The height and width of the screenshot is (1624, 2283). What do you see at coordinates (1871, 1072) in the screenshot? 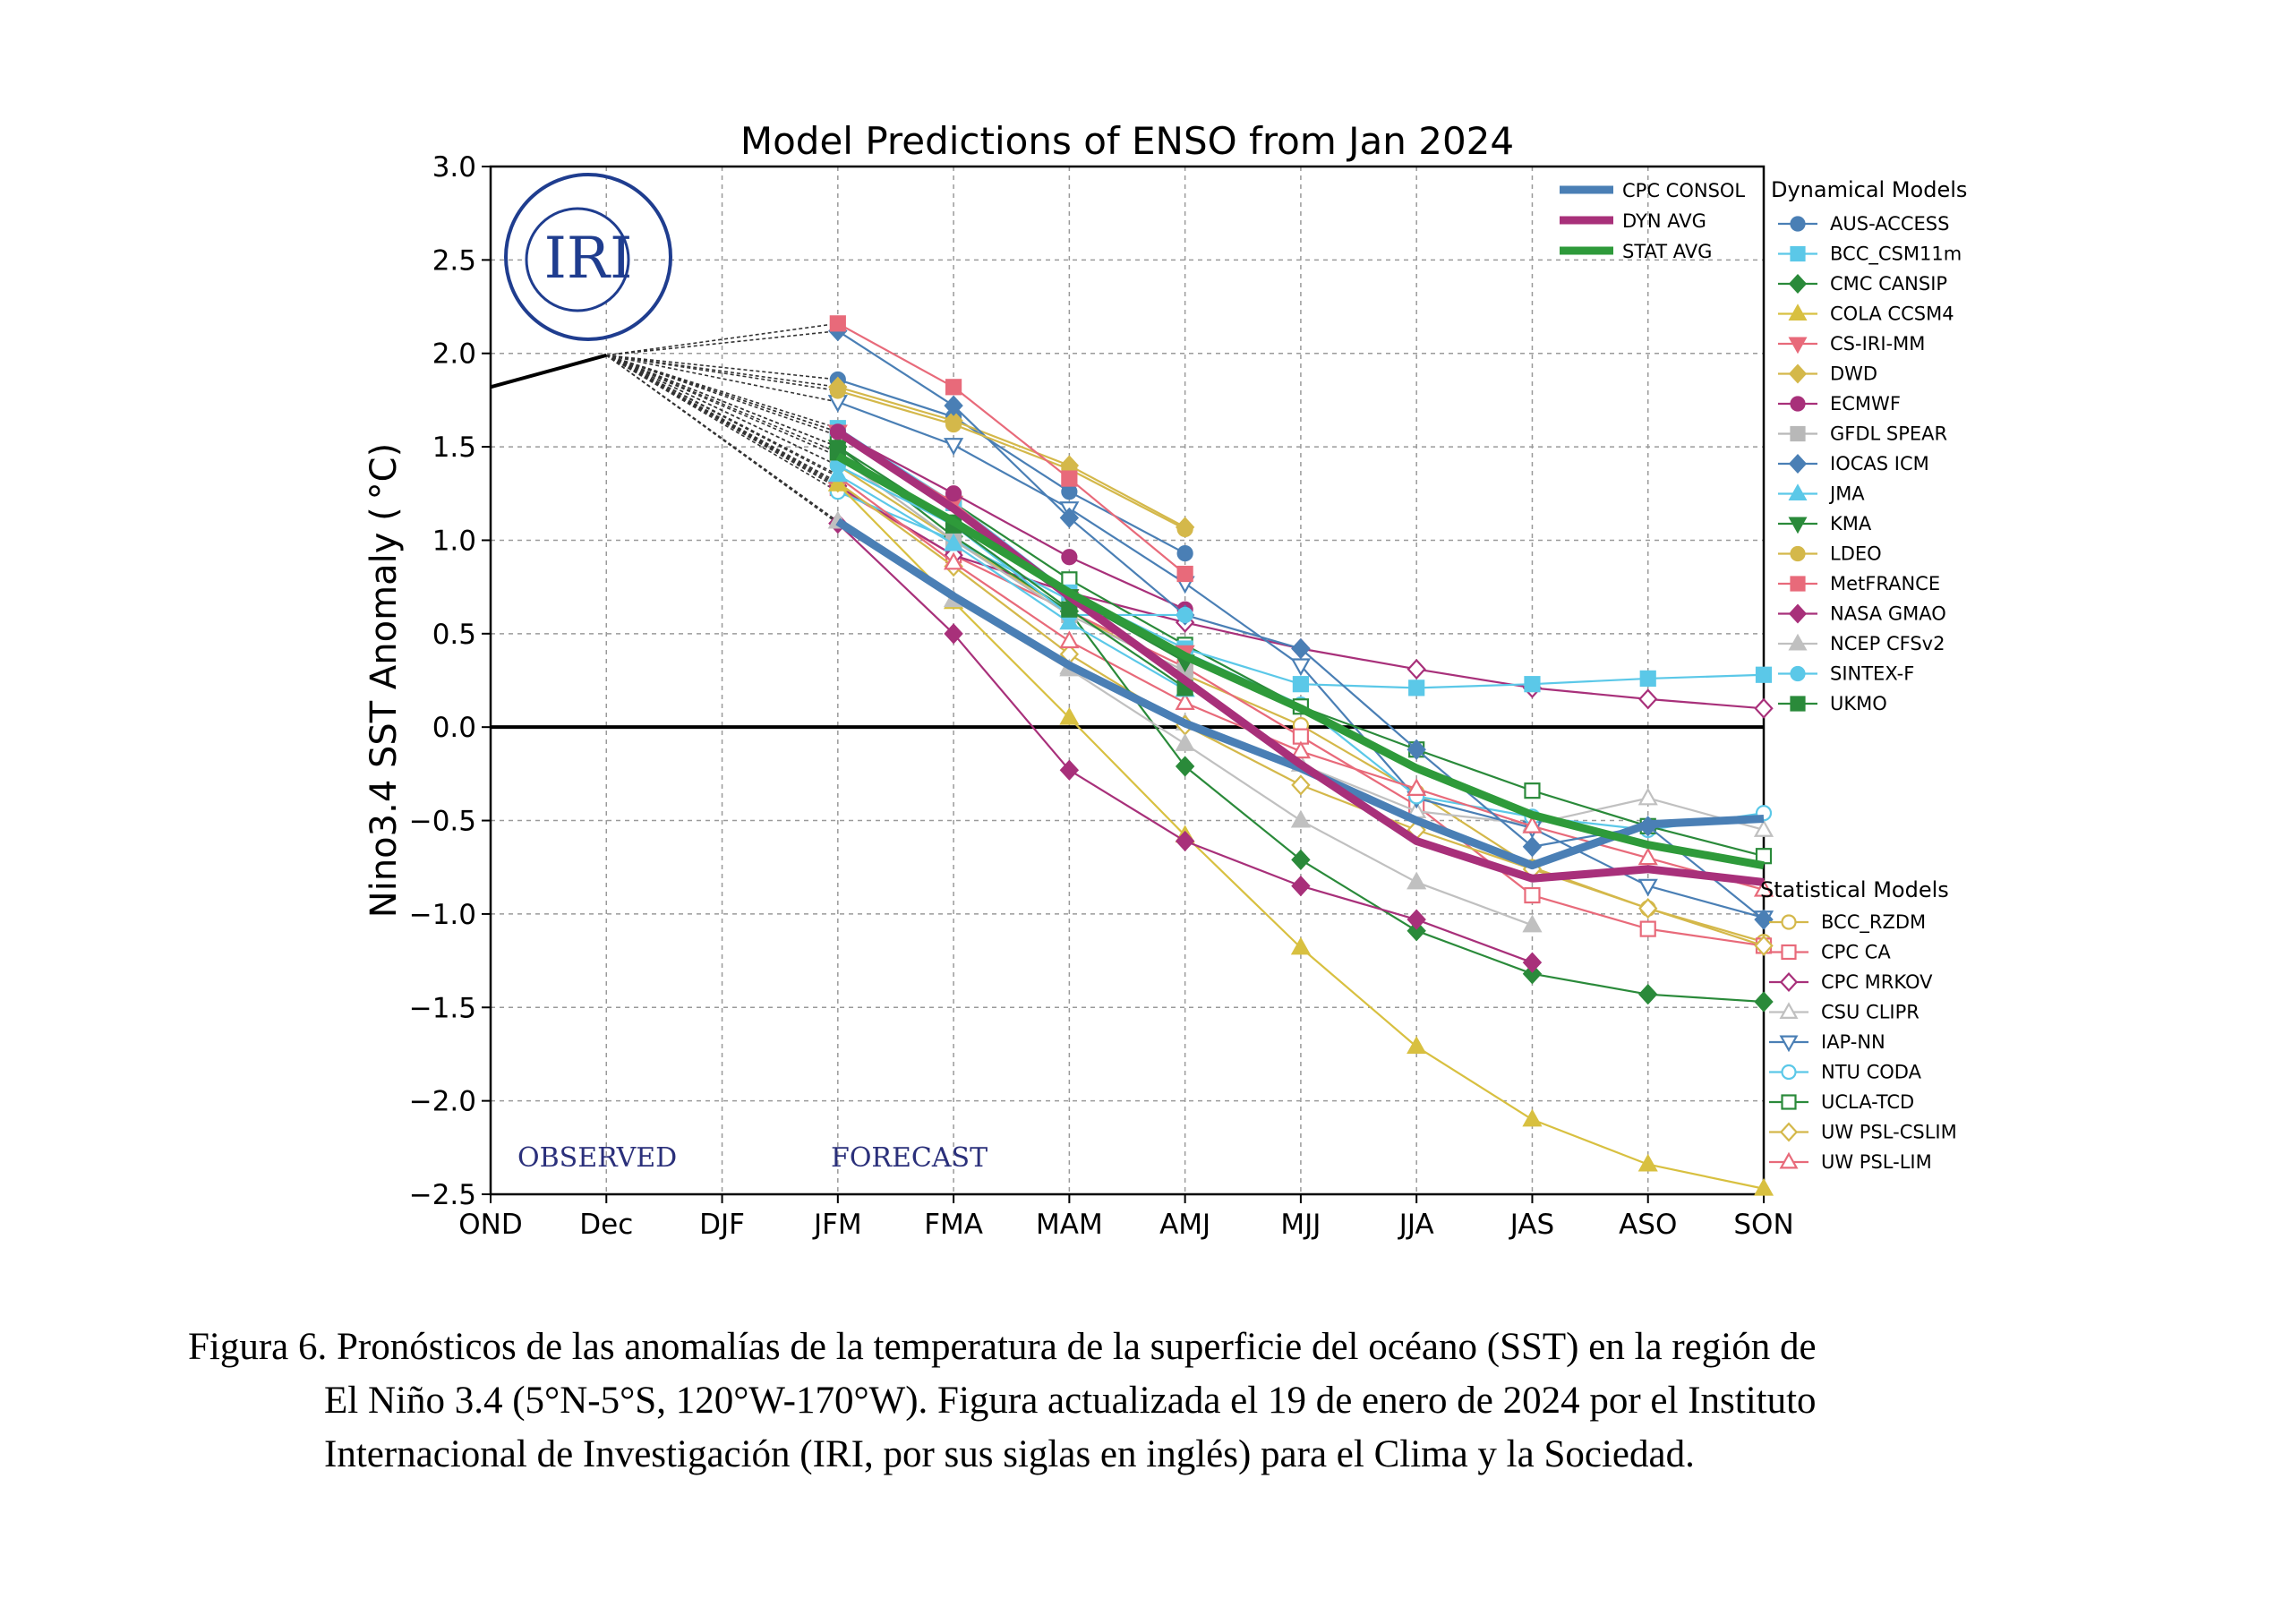
I see `legend-label: NTU CODA` at bounding box center [1871, 1072].